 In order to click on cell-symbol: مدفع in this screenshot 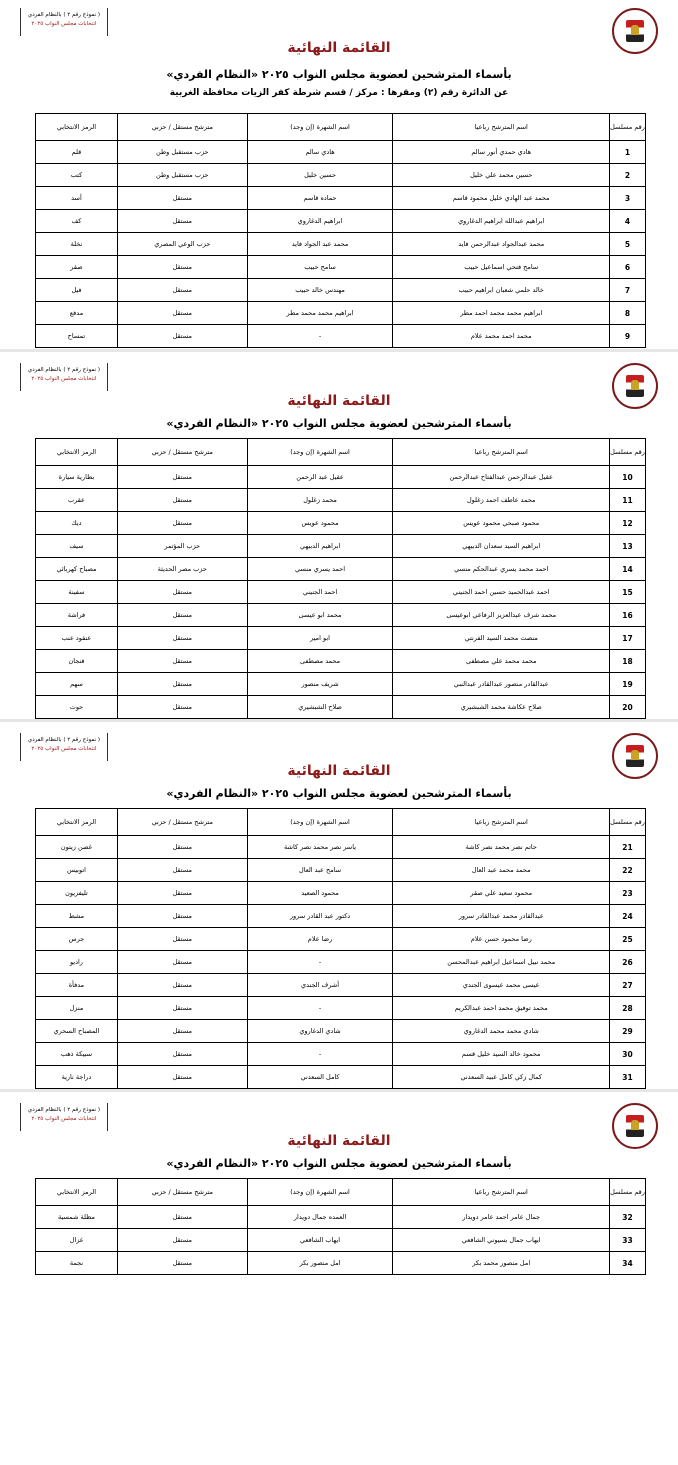, I will do `click(76, 313)`.